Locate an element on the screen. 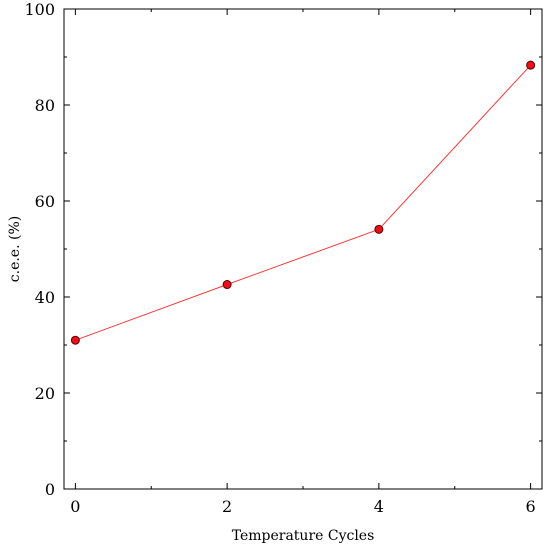 The width and height of the screenshot is (550, 548). y-tick-label: 40 is located at coordinates (45, 297).